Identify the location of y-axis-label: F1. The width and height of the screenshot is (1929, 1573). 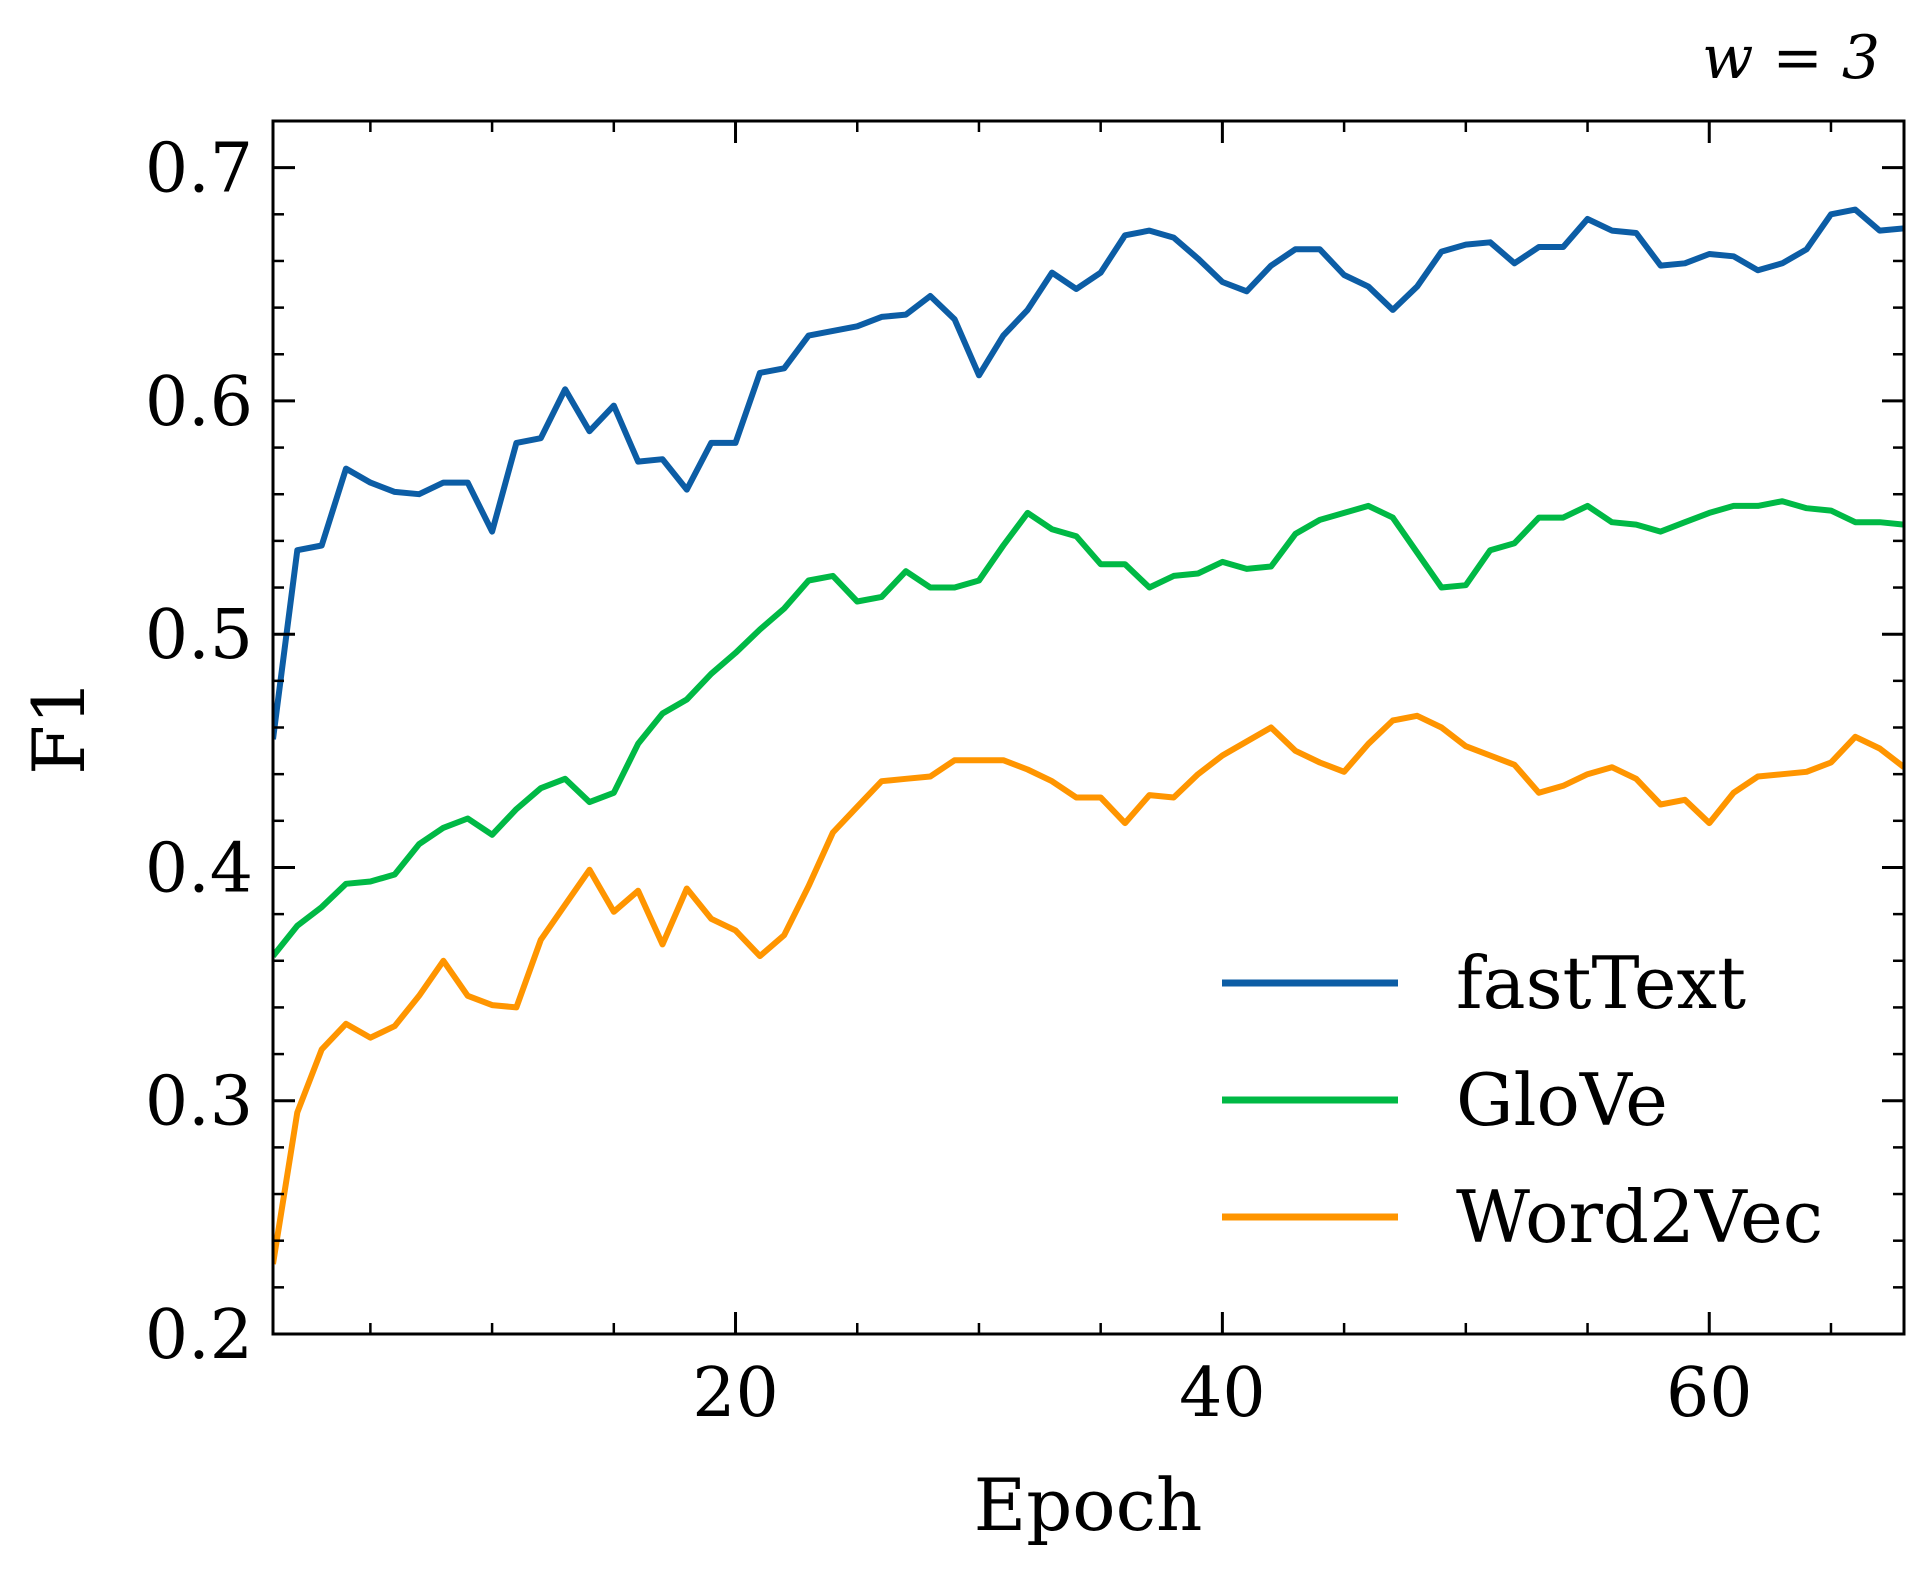
(59, 727).